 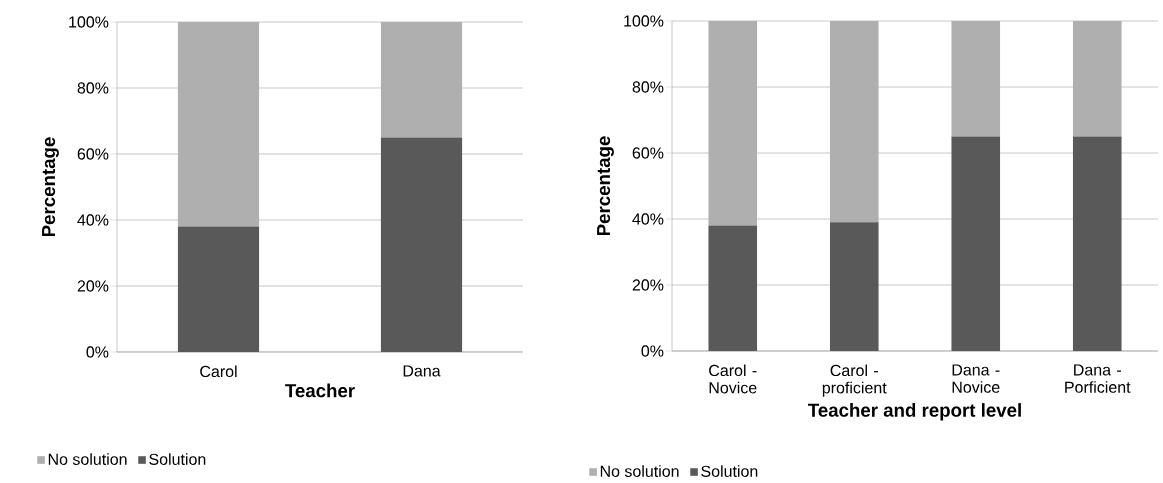 I want to click on x-tick-label: Carol, so click(x=218, y=371).